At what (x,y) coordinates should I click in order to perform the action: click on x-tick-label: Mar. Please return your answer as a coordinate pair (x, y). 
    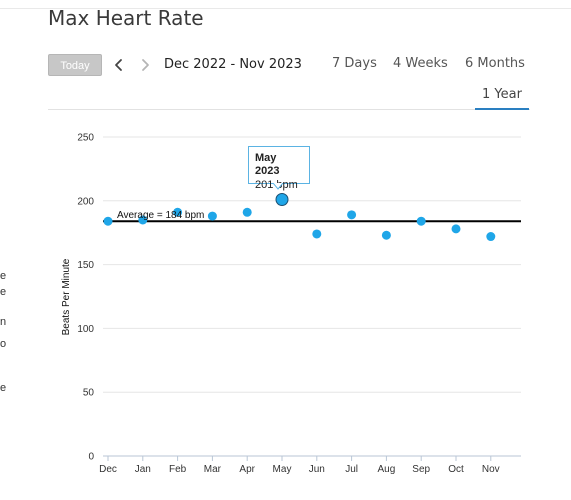
    Looking at the image, I should click on (213, 469).